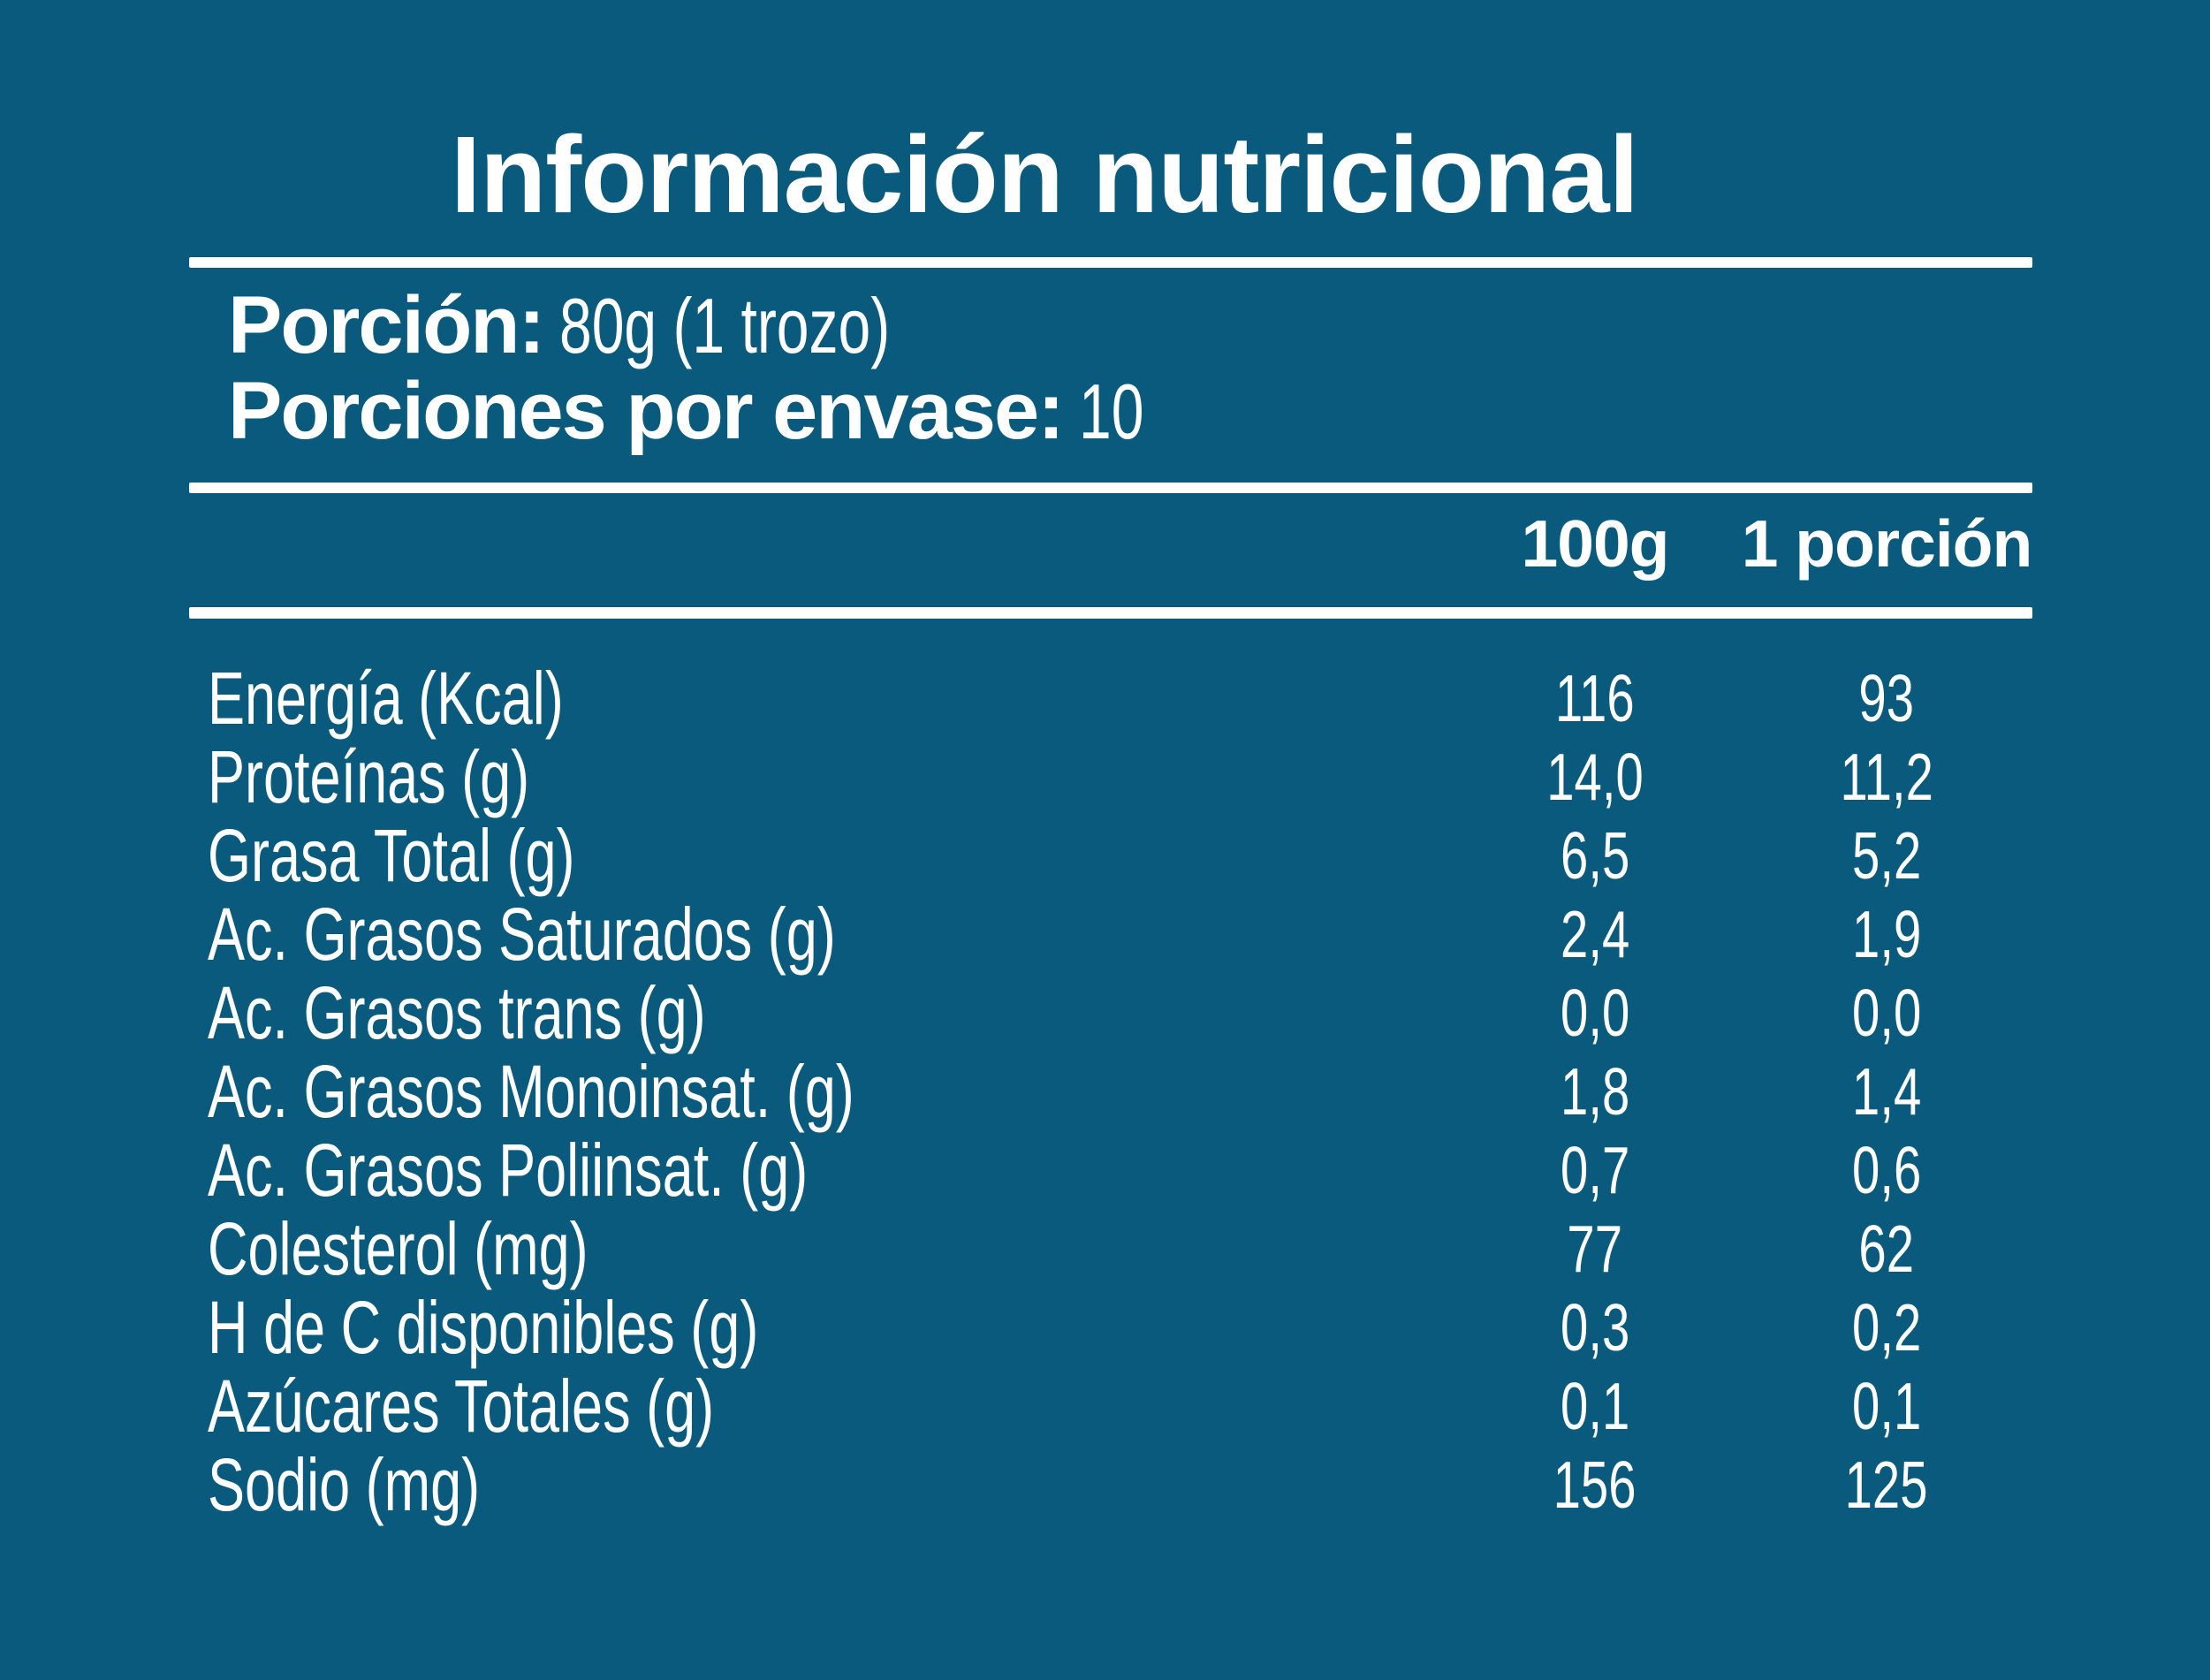 The width and height of the screenshot is (2210, 1680). I want to click on page-title: Información nutricional, so click(1045, 175).